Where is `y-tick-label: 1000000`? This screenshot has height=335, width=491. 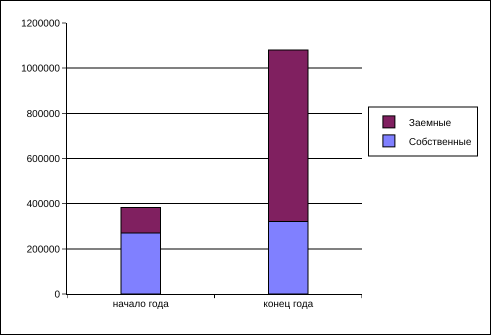
y-tick-label: 1000000 is located at coordinates (40, 69).